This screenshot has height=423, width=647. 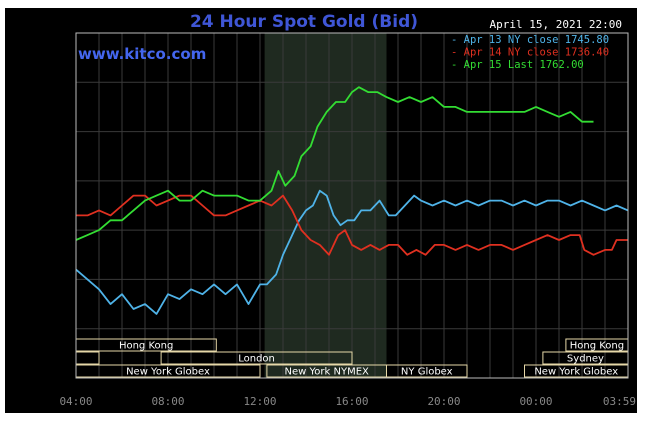 I want to click on y-tick-label: 1730.0, so click(x=51, y=279).